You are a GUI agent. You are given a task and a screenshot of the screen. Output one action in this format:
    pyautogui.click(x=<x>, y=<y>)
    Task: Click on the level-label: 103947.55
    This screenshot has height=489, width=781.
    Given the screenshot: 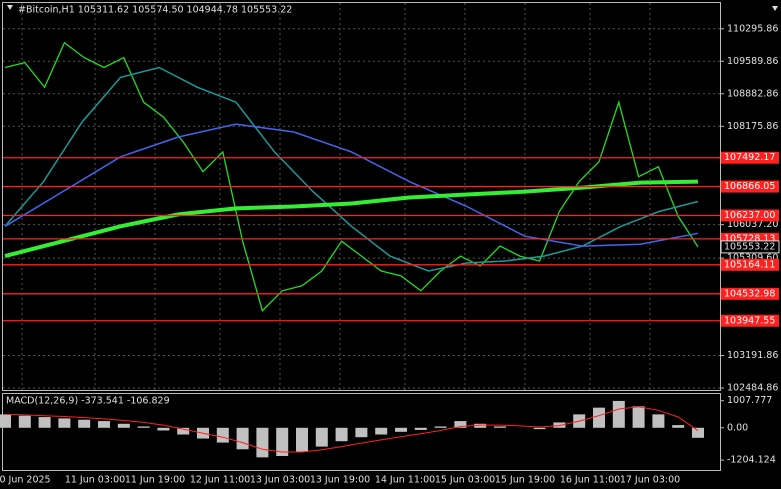 What is the action you would take?
    pyautogui.click(x=749, y=320)
    